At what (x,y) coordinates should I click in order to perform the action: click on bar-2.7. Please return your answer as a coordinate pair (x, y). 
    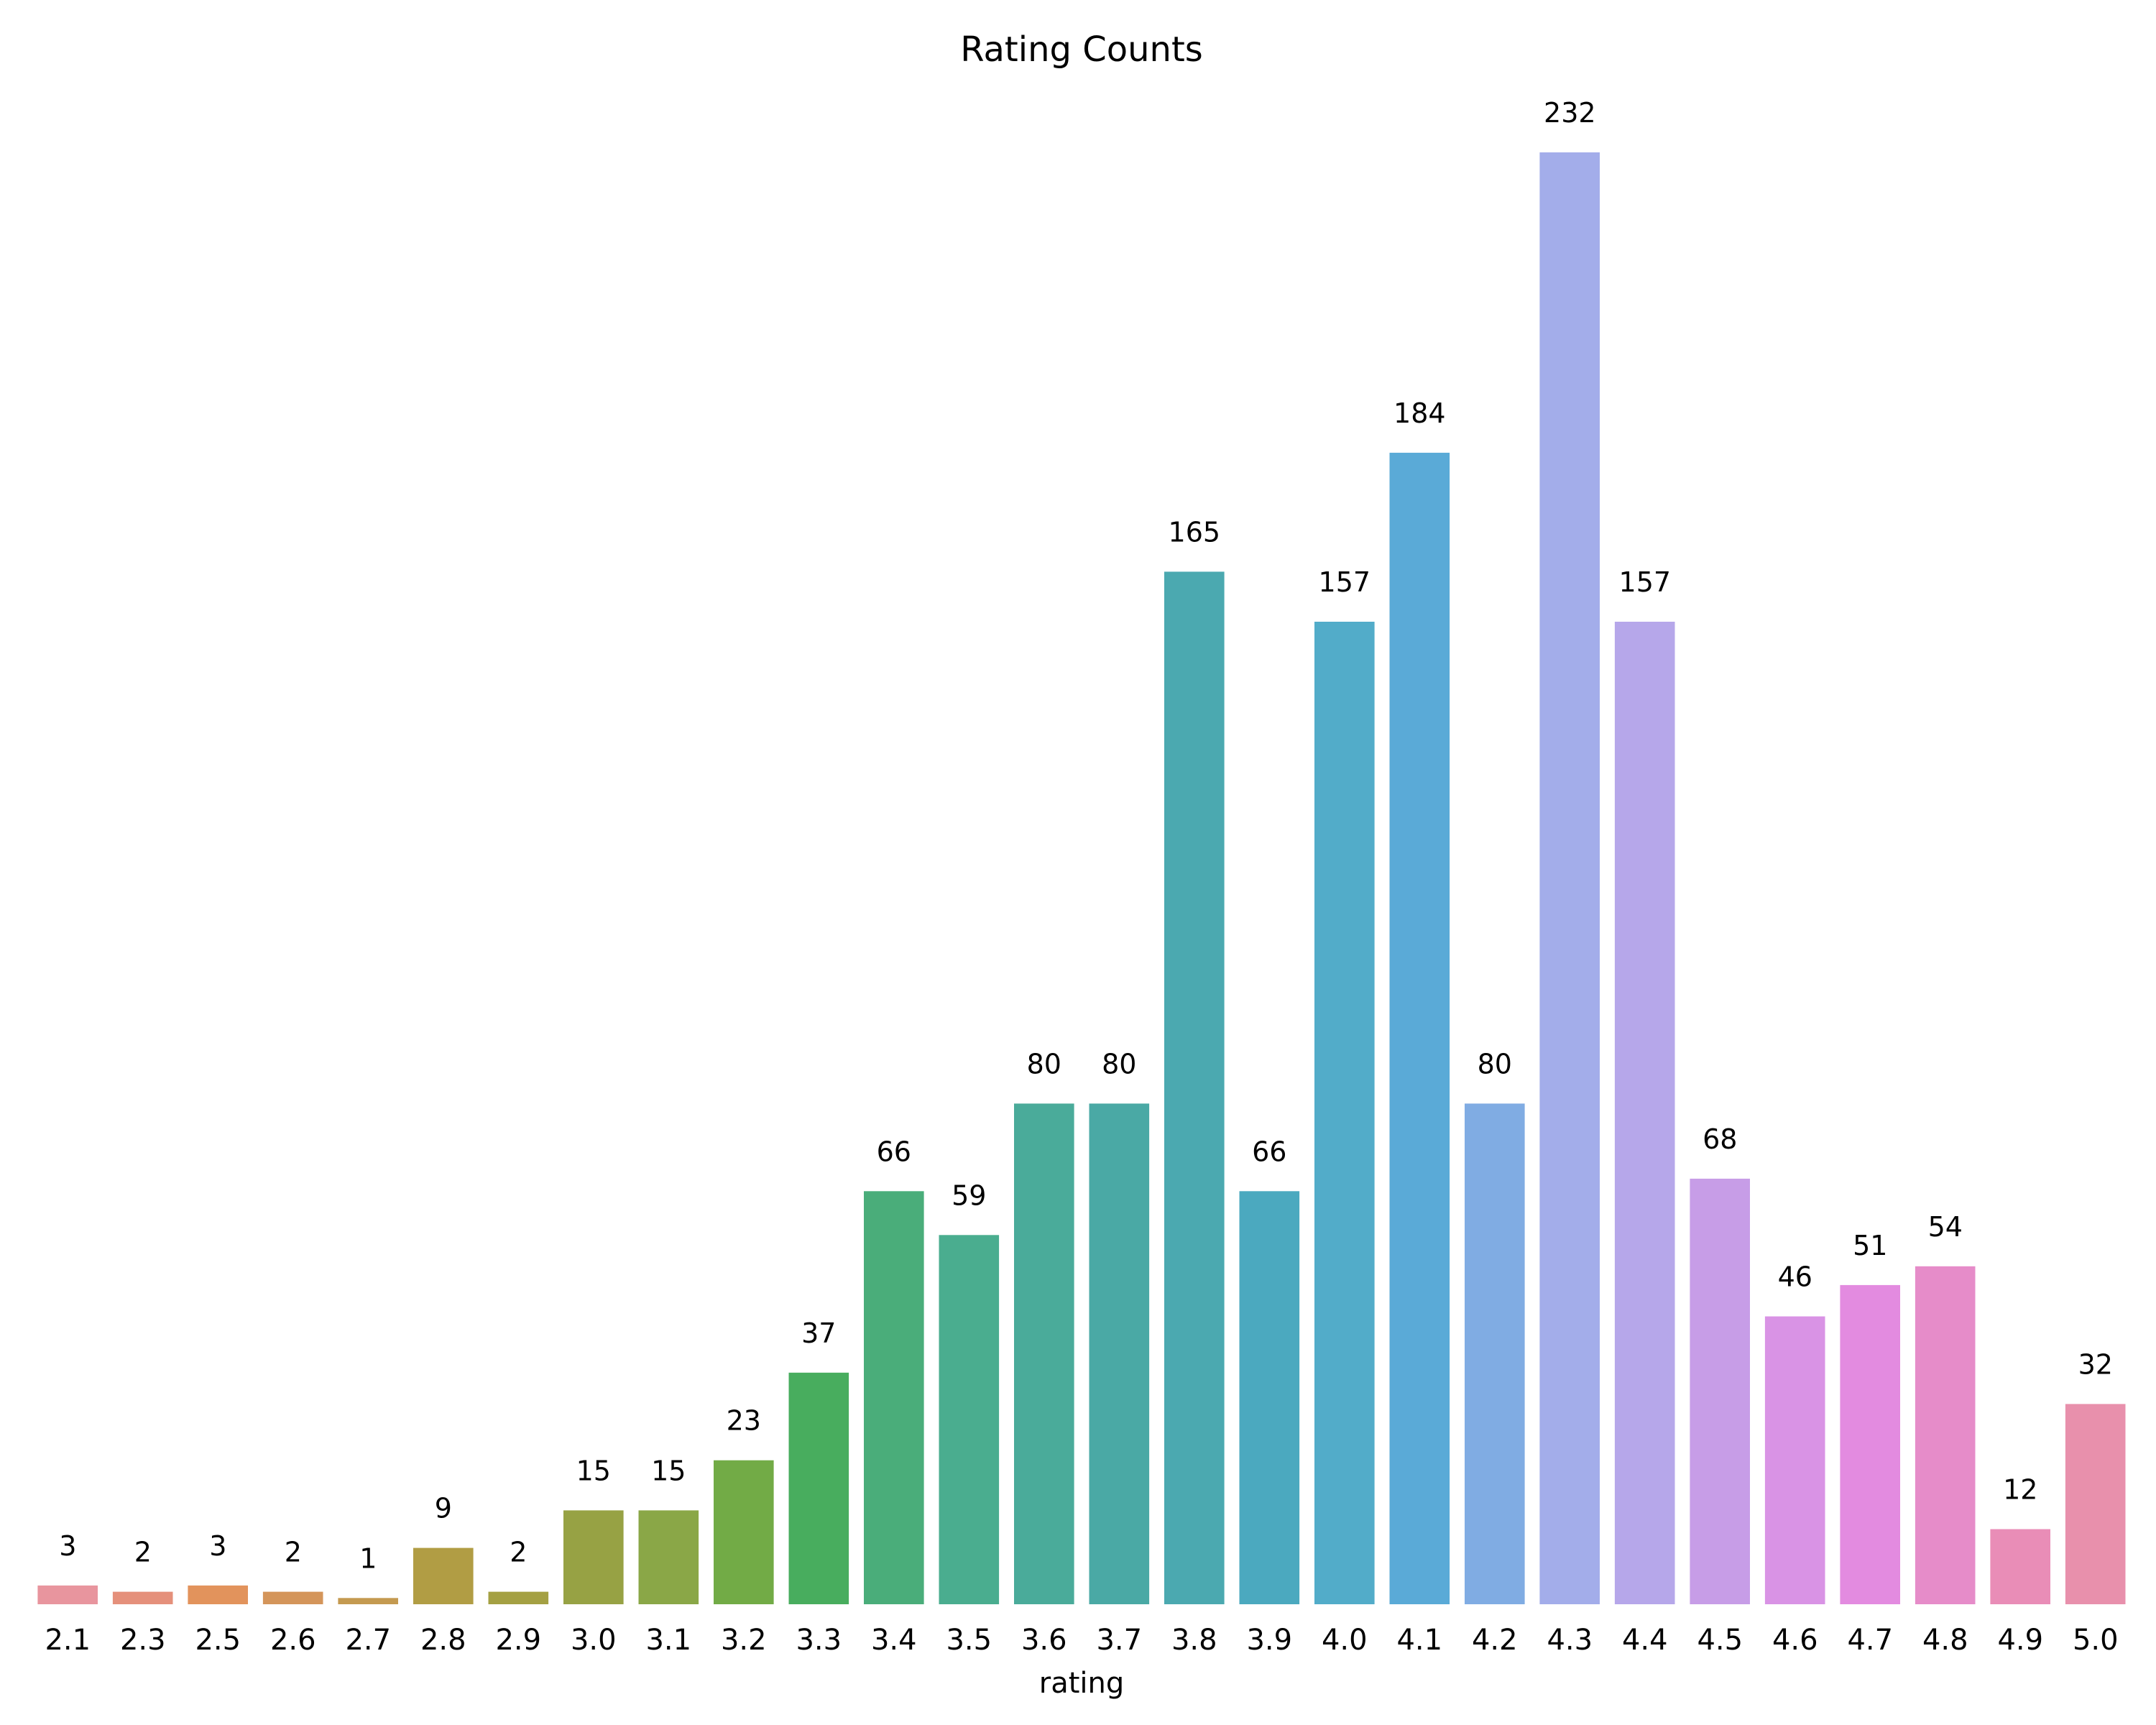
    Looking at the image, I should click on (368, 1601).